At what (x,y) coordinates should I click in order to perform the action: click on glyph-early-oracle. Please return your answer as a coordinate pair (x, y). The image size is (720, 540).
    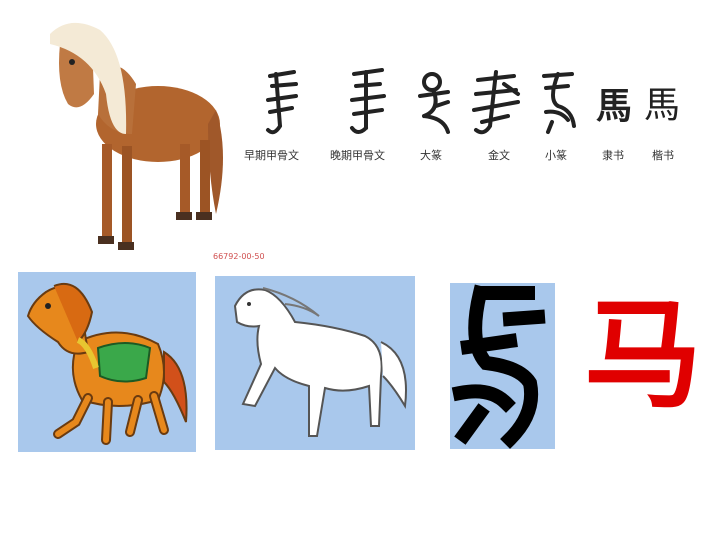
    Looking at the image, I should click on (282, 102).